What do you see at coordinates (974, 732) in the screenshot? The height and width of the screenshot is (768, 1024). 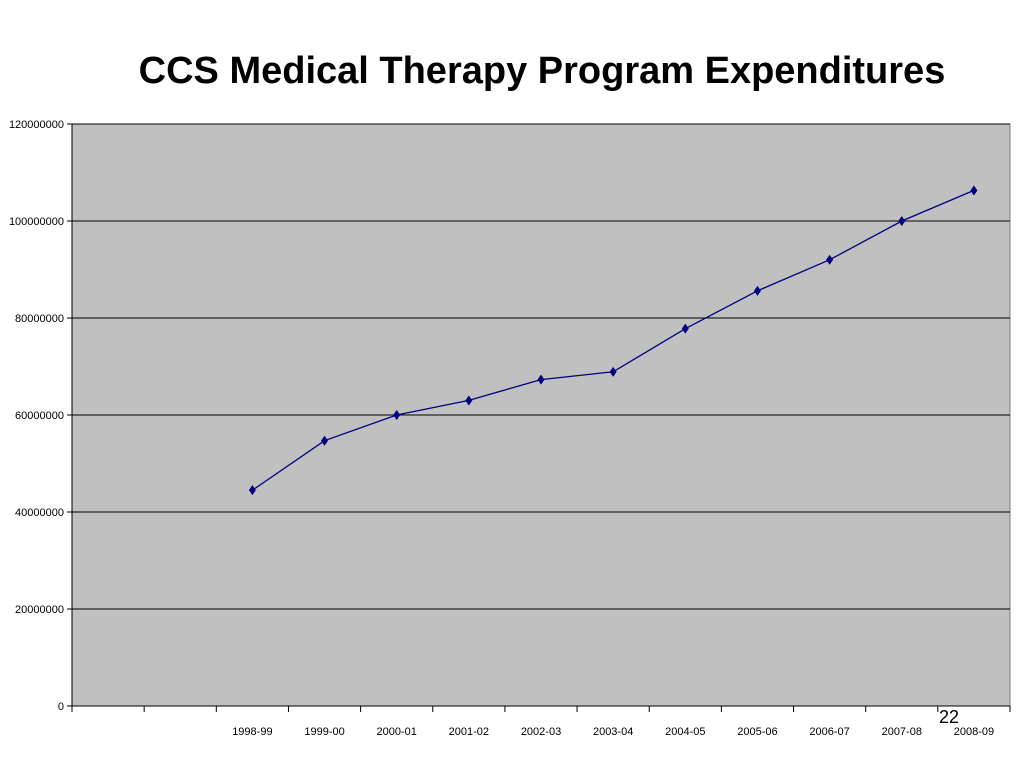 I see `x-tick-label: 2008-09` at bounding box center [974, 732].